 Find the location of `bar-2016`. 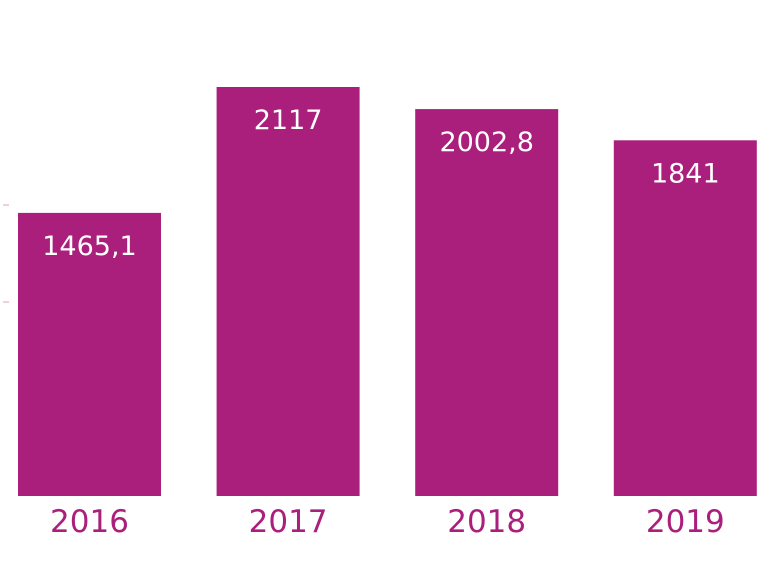

bar-2016 is located at coordinates (89, 354).